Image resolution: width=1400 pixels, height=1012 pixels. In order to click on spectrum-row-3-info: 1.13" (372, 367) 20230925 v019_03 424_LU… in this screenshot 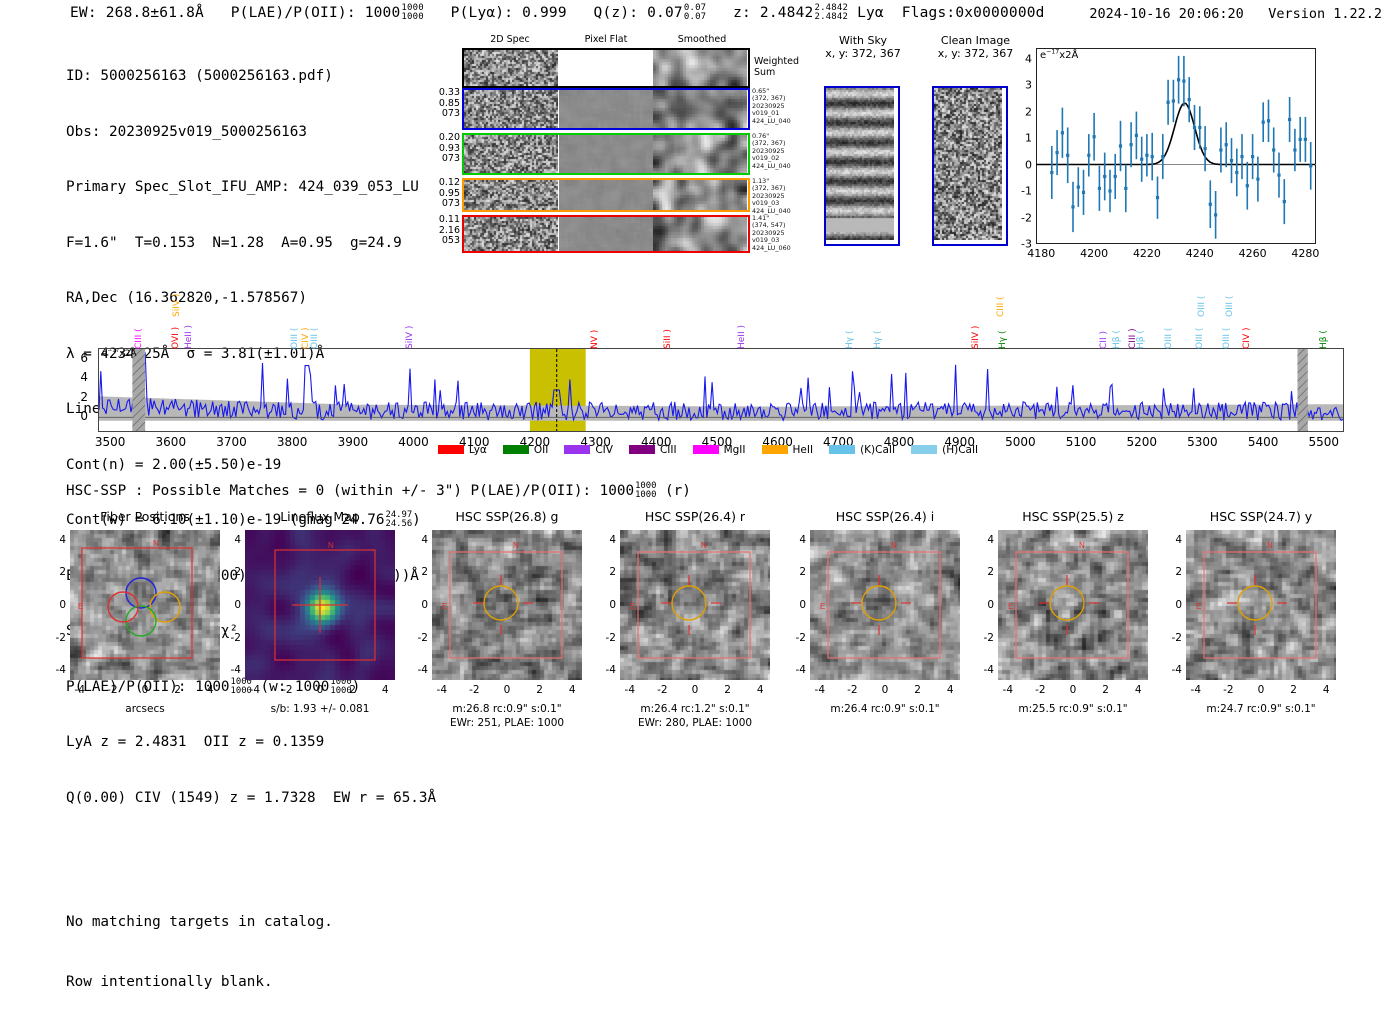, I will do `click(771, 196)`.